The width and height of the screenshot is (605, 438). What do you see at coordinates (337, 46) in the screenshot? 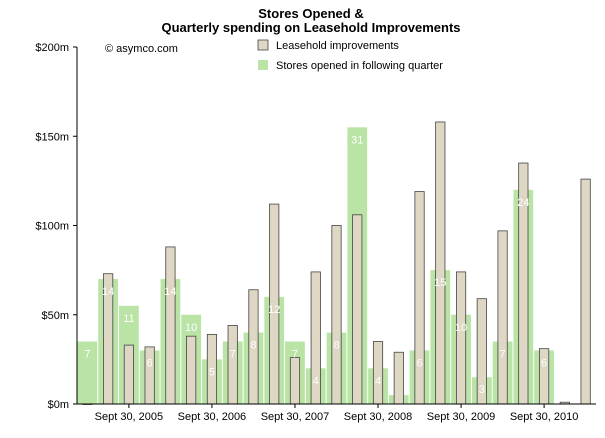
I see `legend-label: Leasehold improvements` at bounding box center [337, 46].